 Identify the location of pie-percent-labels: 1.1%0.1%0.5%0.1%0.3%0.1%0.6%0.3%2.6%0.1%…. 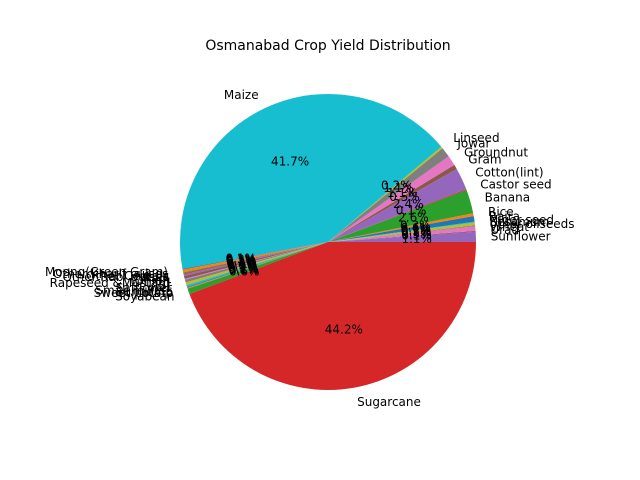
(328, 246).